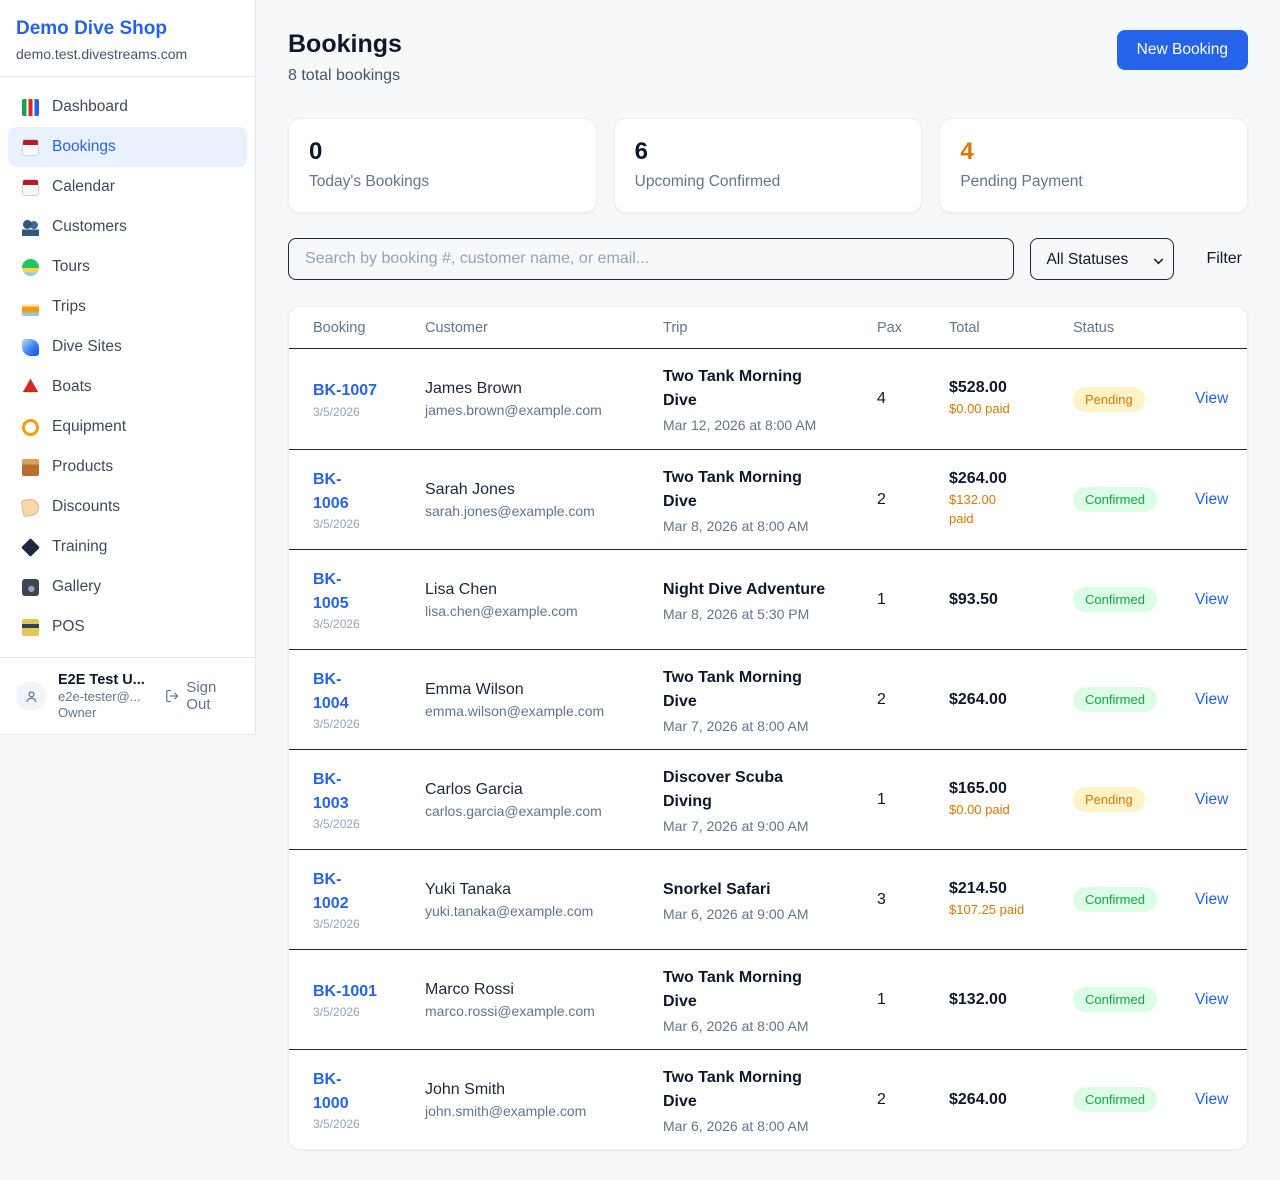 The image size is (1280, 1180). Describe the element at coordinates (331, 791) in the screenshot. I see `booking-id-link: BK- 1003` at that location.